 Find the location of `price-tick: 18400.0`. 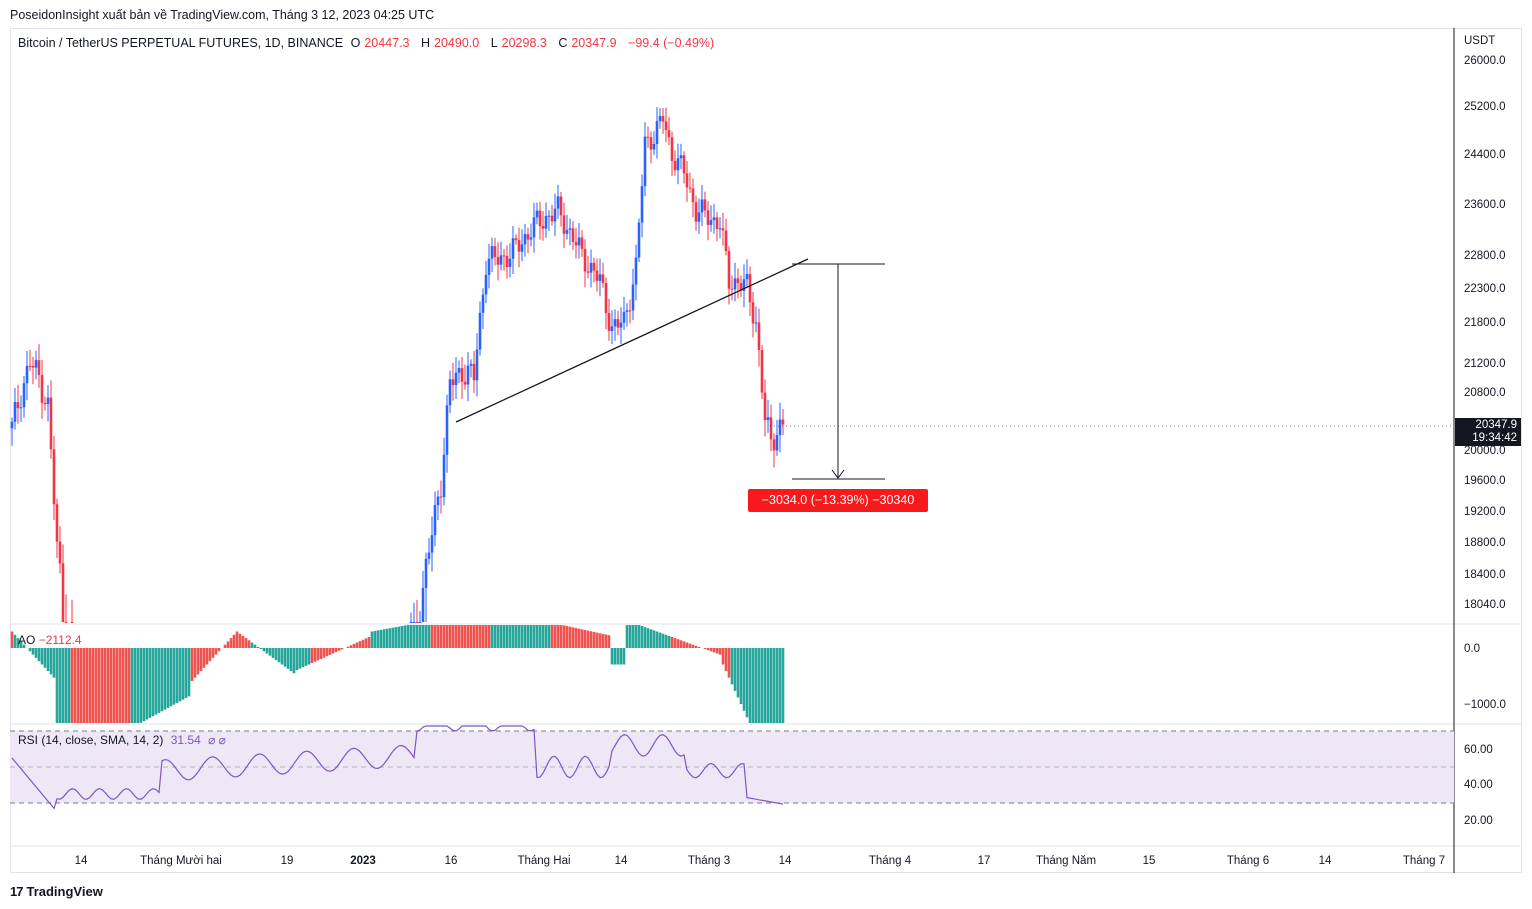

price-tick: 18400.0 is located at coordinates (1485, 575).